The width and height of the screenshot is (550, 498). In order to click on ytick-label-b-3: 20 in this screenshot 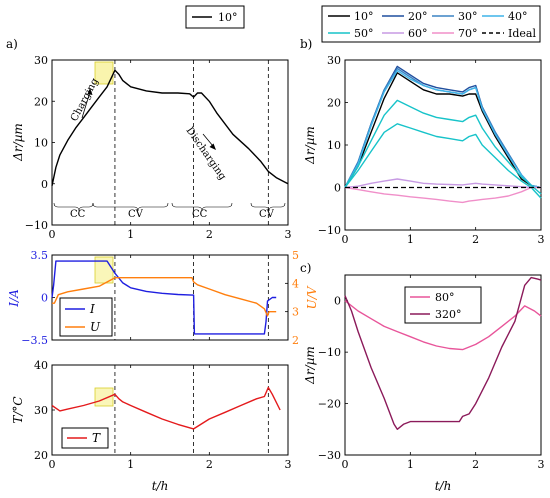, I will do `click(334, 103)`.